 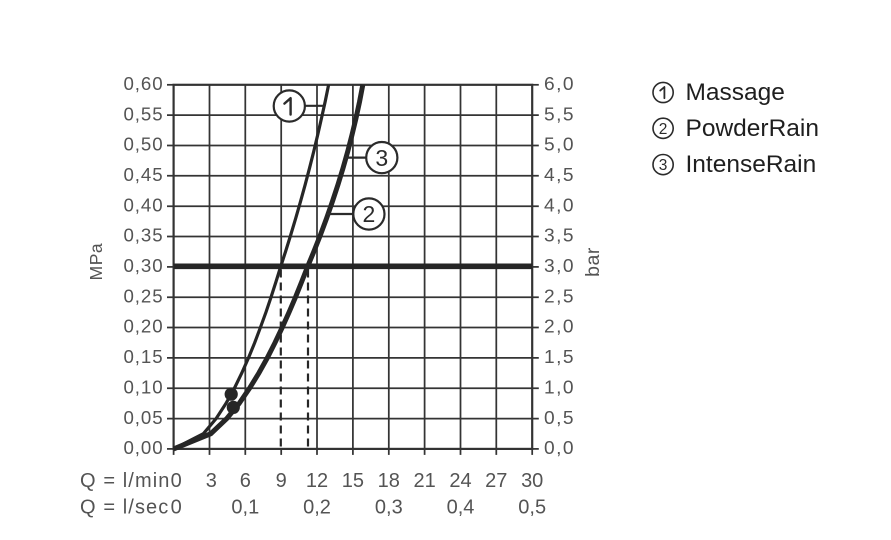 I want to click on svg-text: IntenseRain, so click(x=751, y=164).